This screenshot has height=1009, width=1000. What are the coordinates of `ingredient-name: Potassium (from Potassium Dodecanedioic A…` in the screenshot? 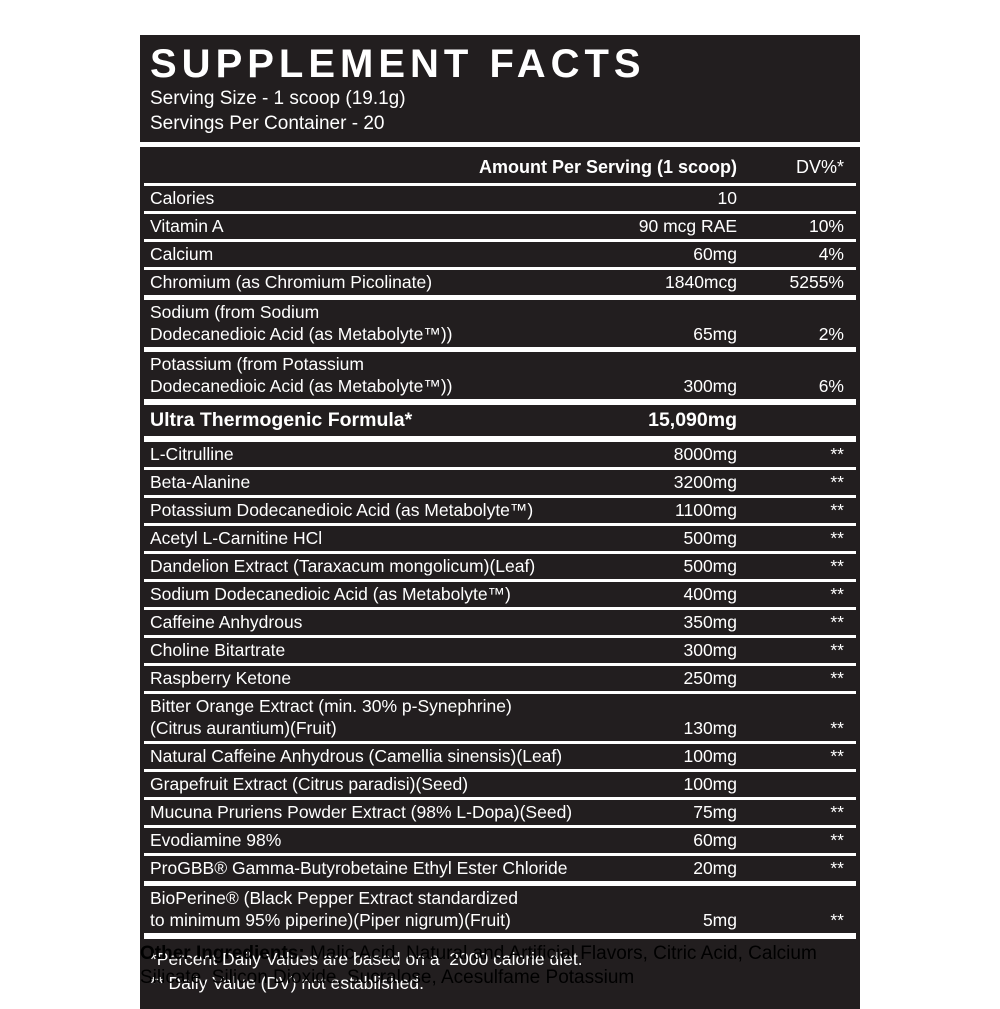 It's located at (301, 375).